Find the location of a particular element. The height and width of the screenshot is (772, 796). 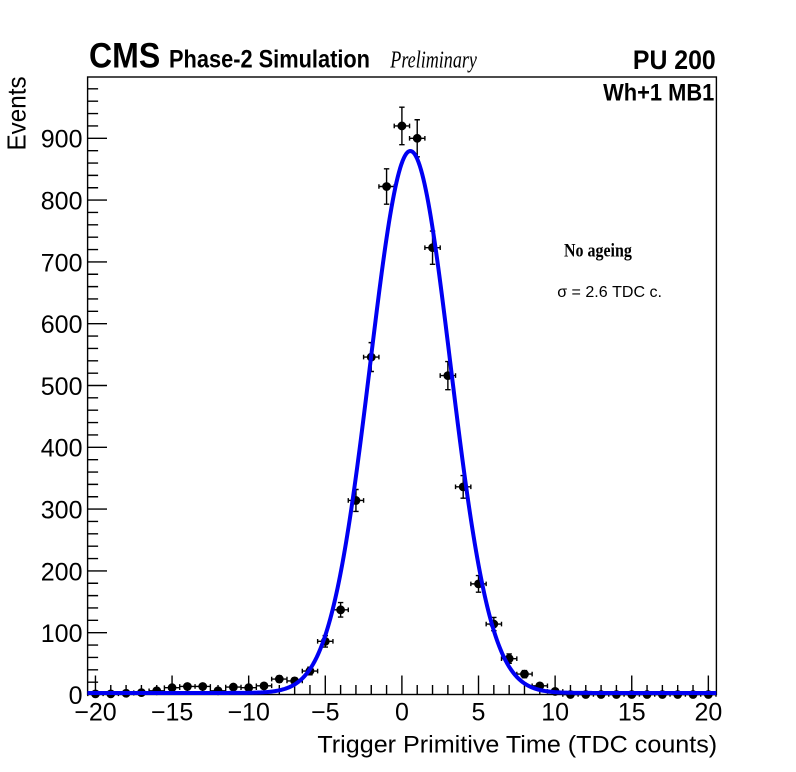

svg-text: 500 is located at coordinates (62, 387).